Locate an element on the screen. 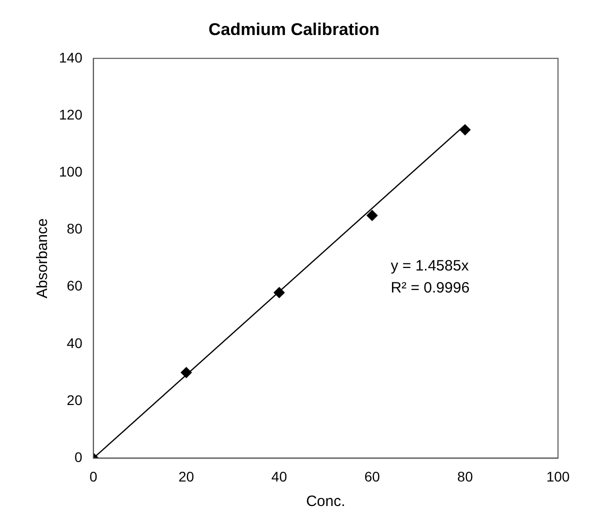 The height and width of the screenshot is (525, 593). y-axis-title: Absorbance is located at coordinates (43, 258).